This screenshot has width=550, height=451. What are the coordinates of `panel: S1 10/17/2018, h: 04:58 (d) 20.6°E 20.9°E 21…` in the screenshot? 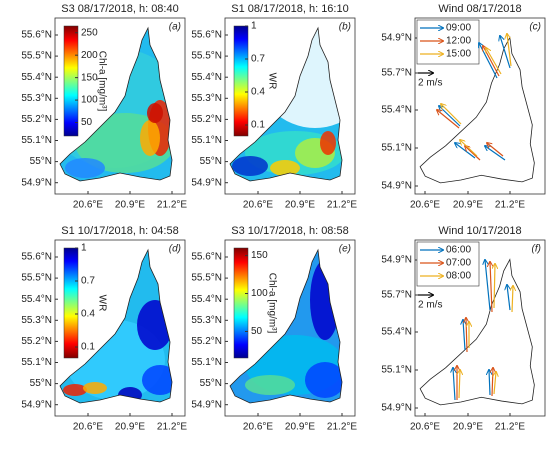 It's located at (104, 329).